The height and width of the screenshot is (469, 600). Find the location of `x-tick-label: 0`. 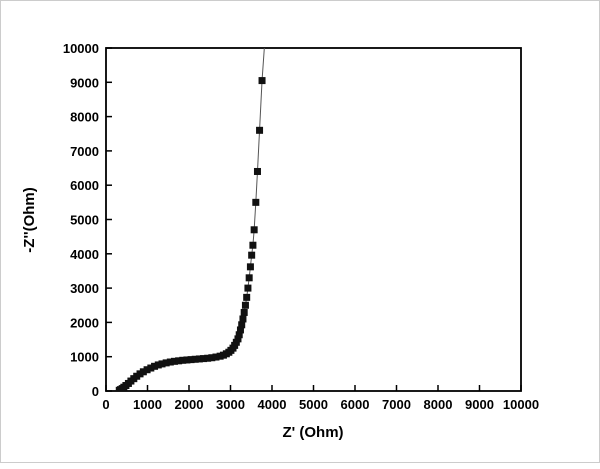

x-tick-label: 0 is located at coordinates (105, 404).